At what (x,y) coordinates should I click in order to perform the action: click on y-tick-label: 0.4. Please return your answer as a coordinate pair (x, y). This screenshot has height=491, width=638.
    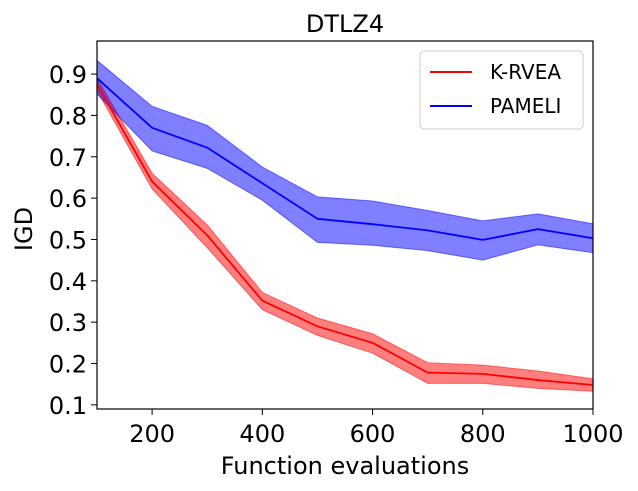
    Looking at the image, I should click on (68, 282).